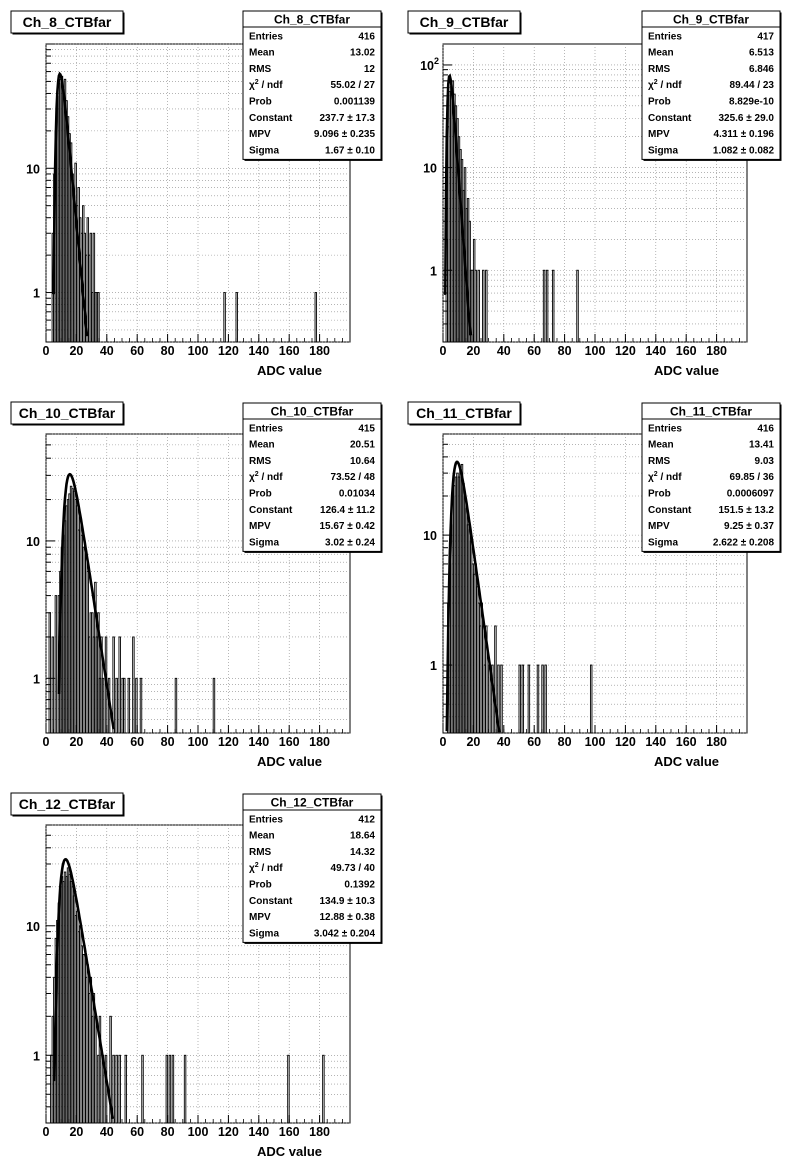 The image size is (796, 1172). What do you see at coordinates (362, 836) in the screenshot?
I see `stats-value: 18.64` at bounding box center [362, 836].